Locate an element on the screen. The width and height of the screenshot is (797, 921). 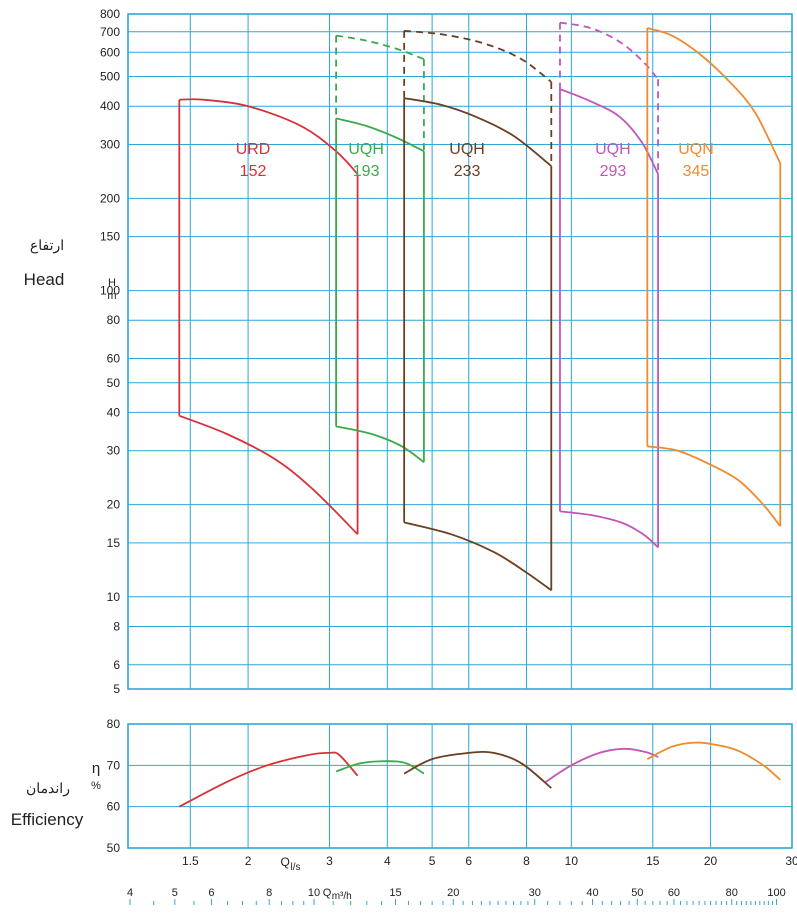
head-curve-dashed-UQH193 is located at coordinates (380, 47).